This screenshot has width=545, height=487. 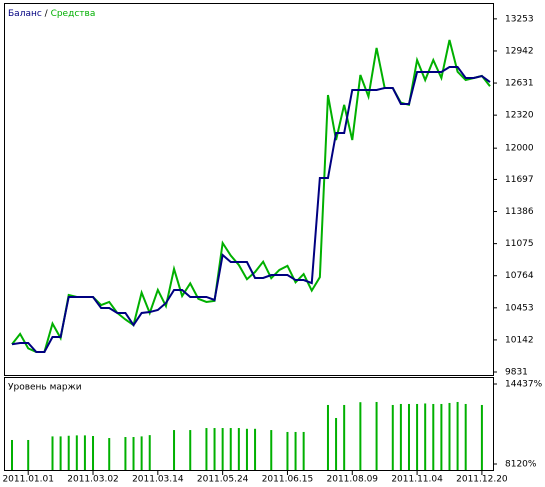 What do you see at coordinates (223, 480) in the screenshot?
I see `x-tick-label: 2011.05.24` at bounding box center [223, 480].